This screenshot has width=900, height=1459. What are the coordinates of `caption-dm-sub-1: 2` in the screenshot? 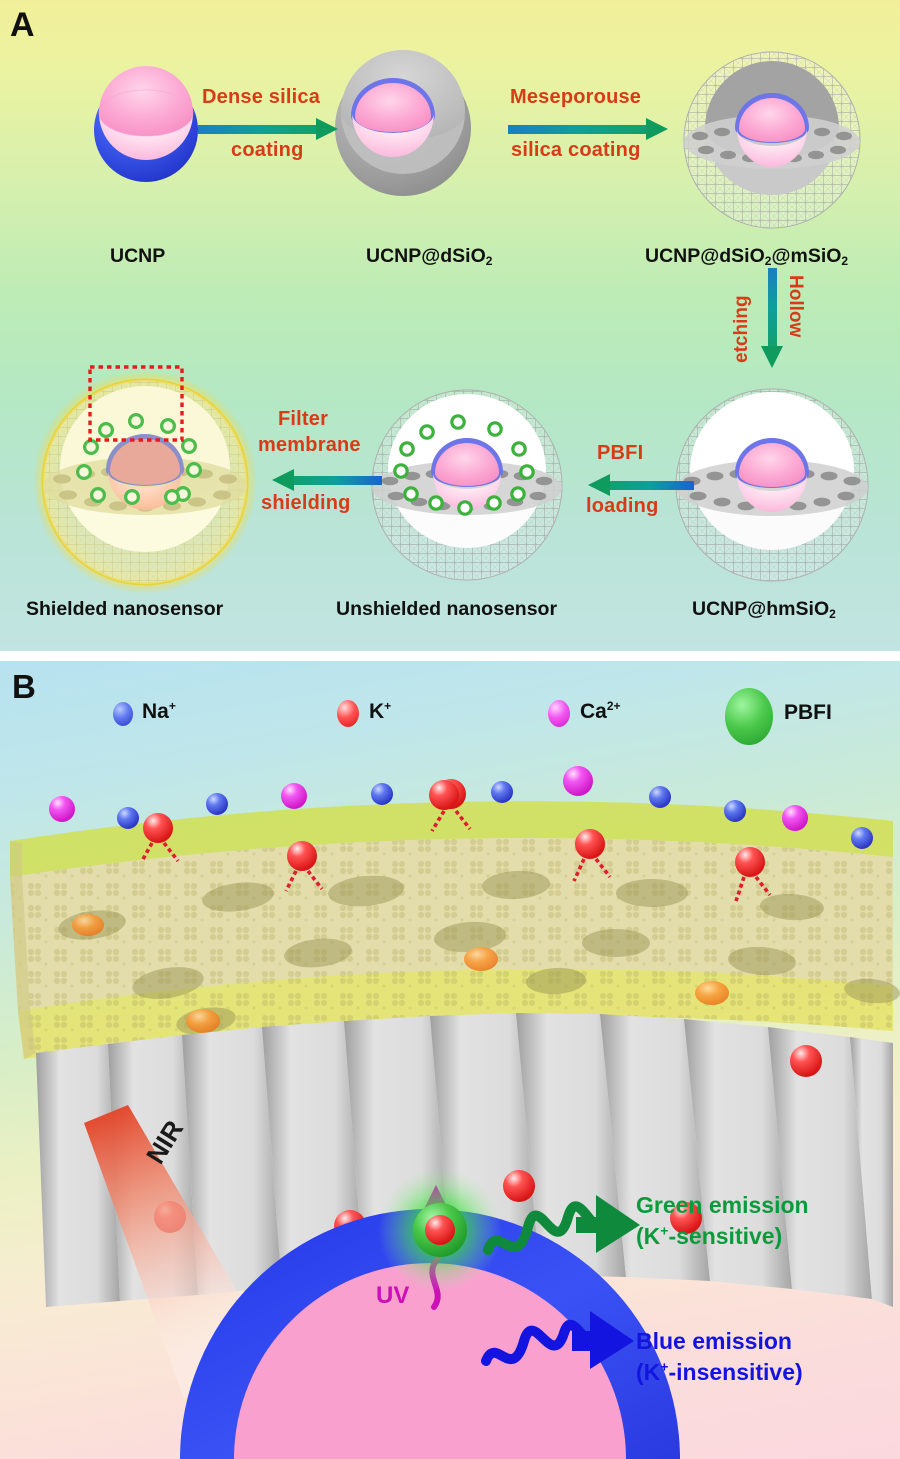 It's located at (768, 261).